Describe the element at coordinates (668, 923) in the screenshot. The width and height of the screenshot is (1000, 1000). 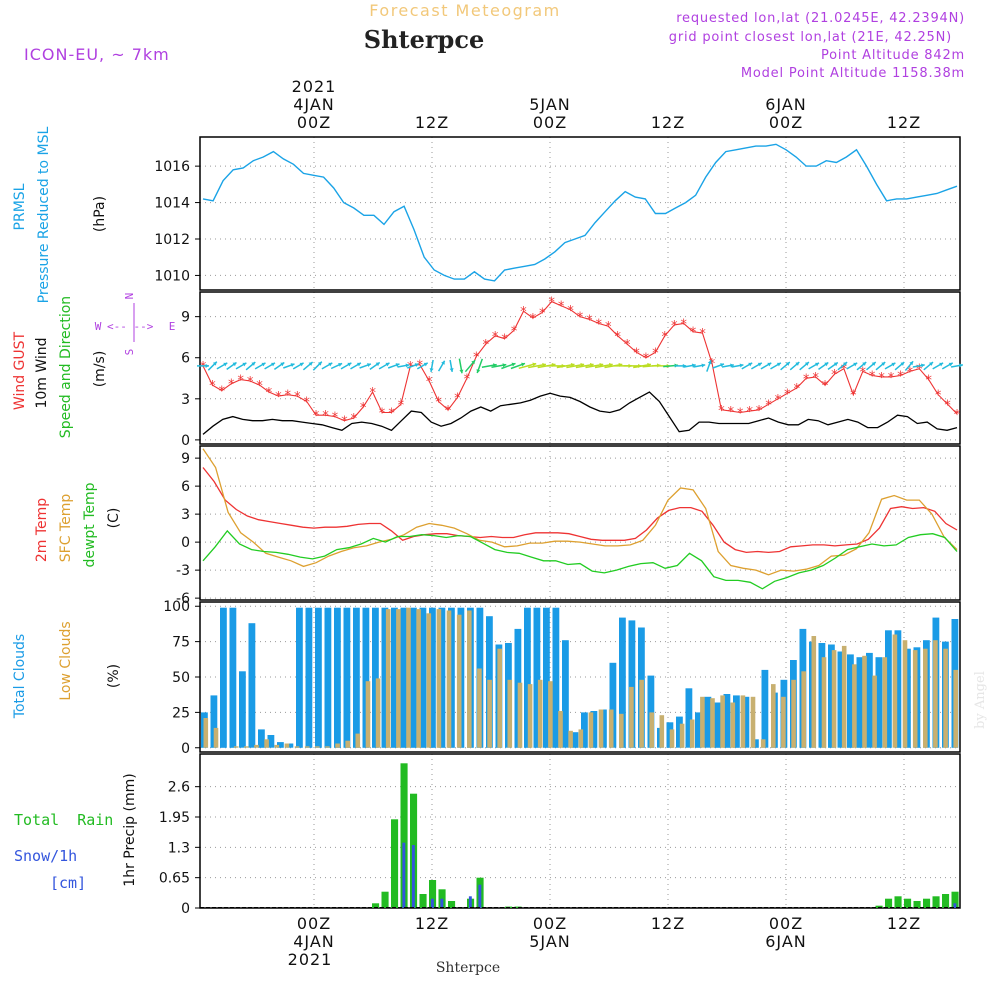
I see `bottom-hour-label: 12Z` at that location.